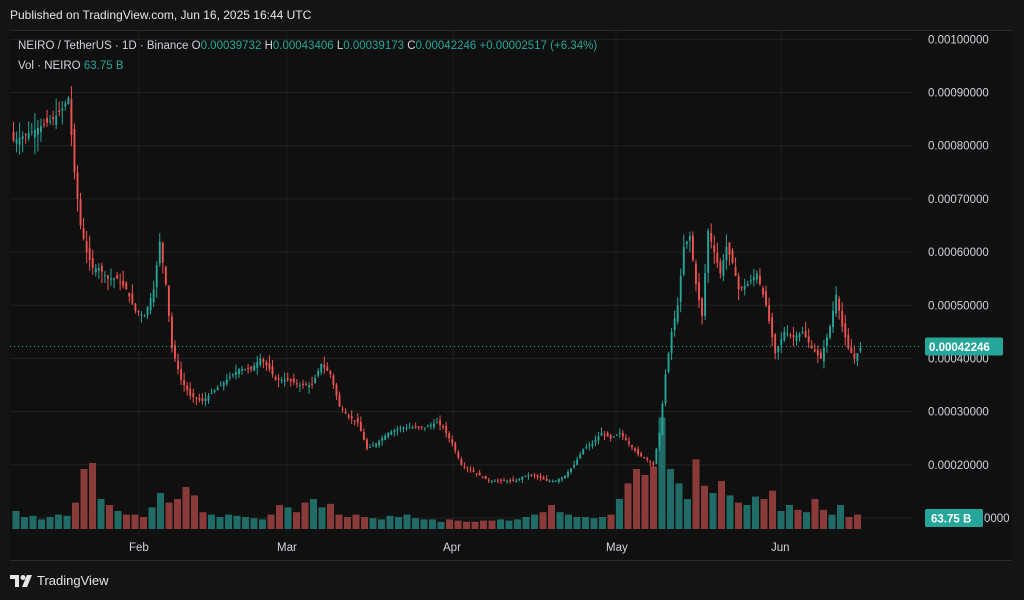 This screenshot has height=600, width=1024. What do you see at coordinates (303, 46) in the screenshot?
I see `high-value: 0.00043406` at bounding box center [303, 46].